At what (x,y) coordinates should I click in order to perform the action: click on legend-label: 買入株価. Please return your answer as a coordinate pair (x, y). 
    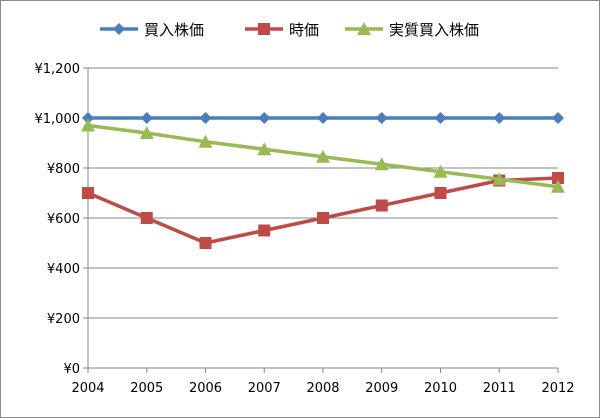
    Looking at the image, I should click on (174, 30).